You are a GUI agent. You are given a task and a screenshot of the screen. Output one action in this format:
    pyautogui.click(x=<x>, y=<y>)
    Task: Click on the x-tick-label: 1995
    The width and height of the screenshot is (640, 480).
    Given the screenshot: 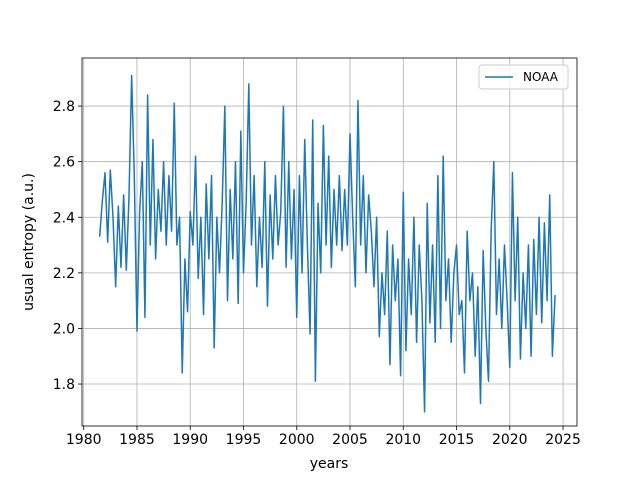 What is the action you would take?
    pyautogui.click(x=244, y=440)
    